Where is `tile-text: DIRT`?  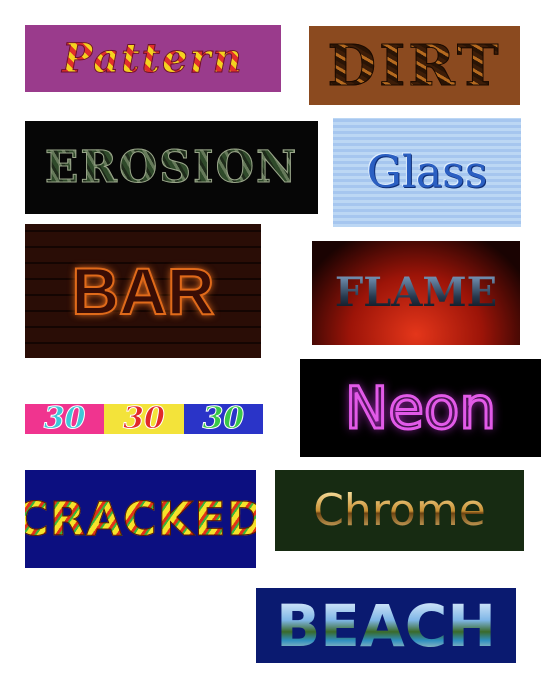
tile-text: DIRT is located at coordinates (414, 65).